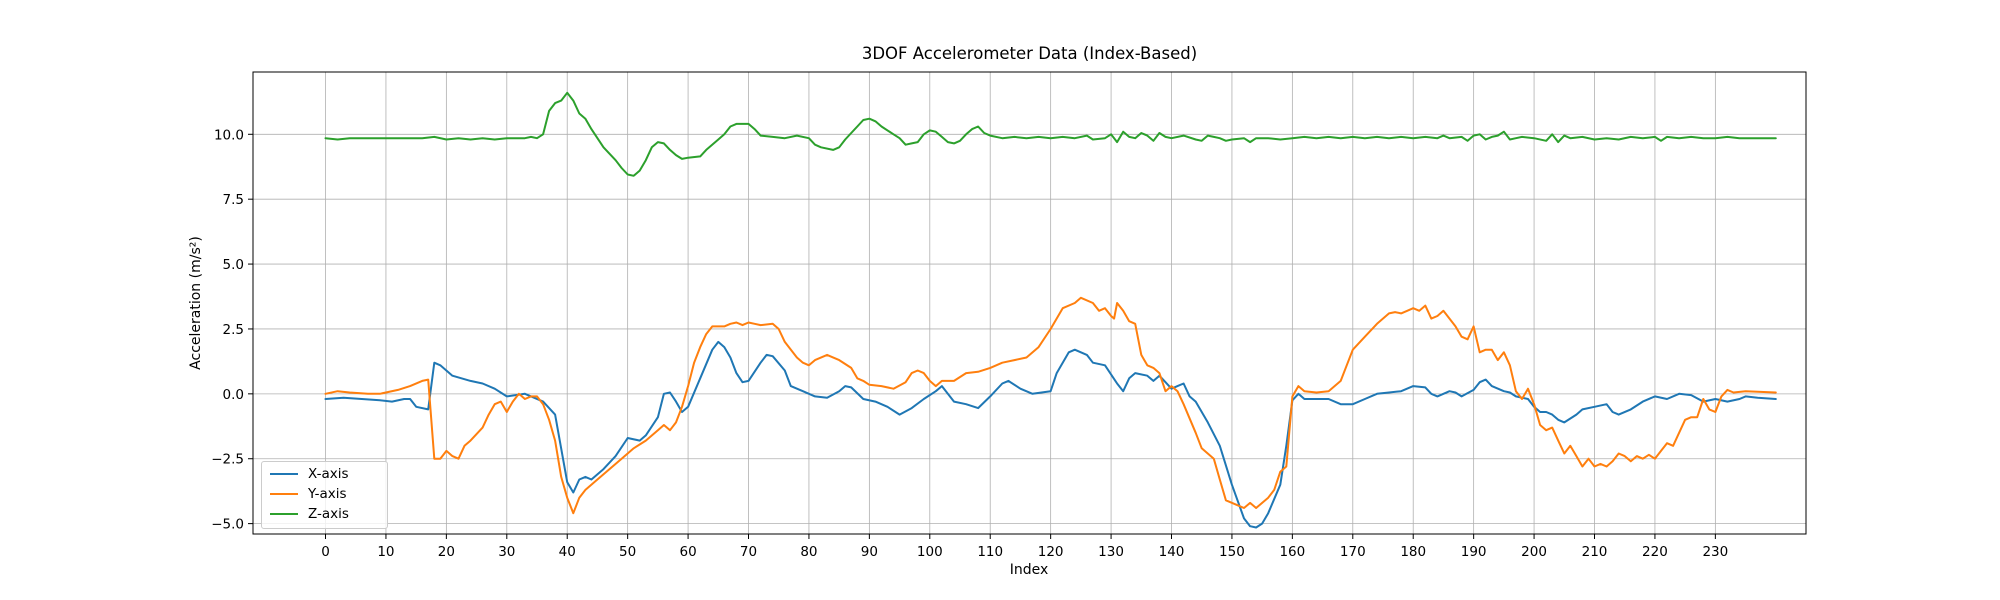 This screenshot has width=2000, height=600. Describe the element at coordinates (1474, 552) in the screenshot. I see `x-tick-label: 190` at that location.